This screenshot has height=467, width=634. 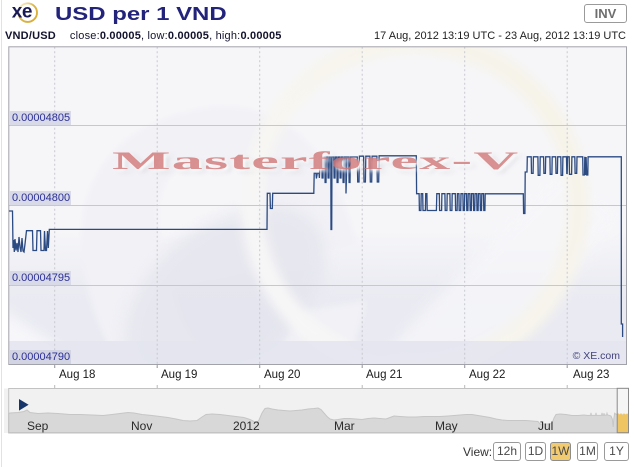 I want to click on svg-text: © XE.com, so click(x=597, y=356).